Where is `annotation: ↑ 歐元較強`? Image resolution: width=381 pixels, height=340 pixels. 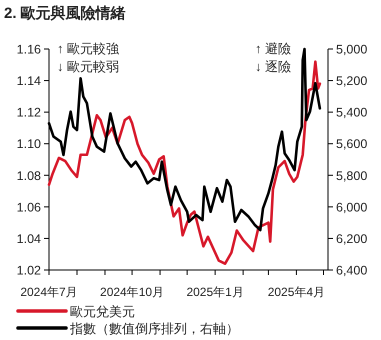
annotation: ↑ 歐元較強 is located at coordinates (88, 48).